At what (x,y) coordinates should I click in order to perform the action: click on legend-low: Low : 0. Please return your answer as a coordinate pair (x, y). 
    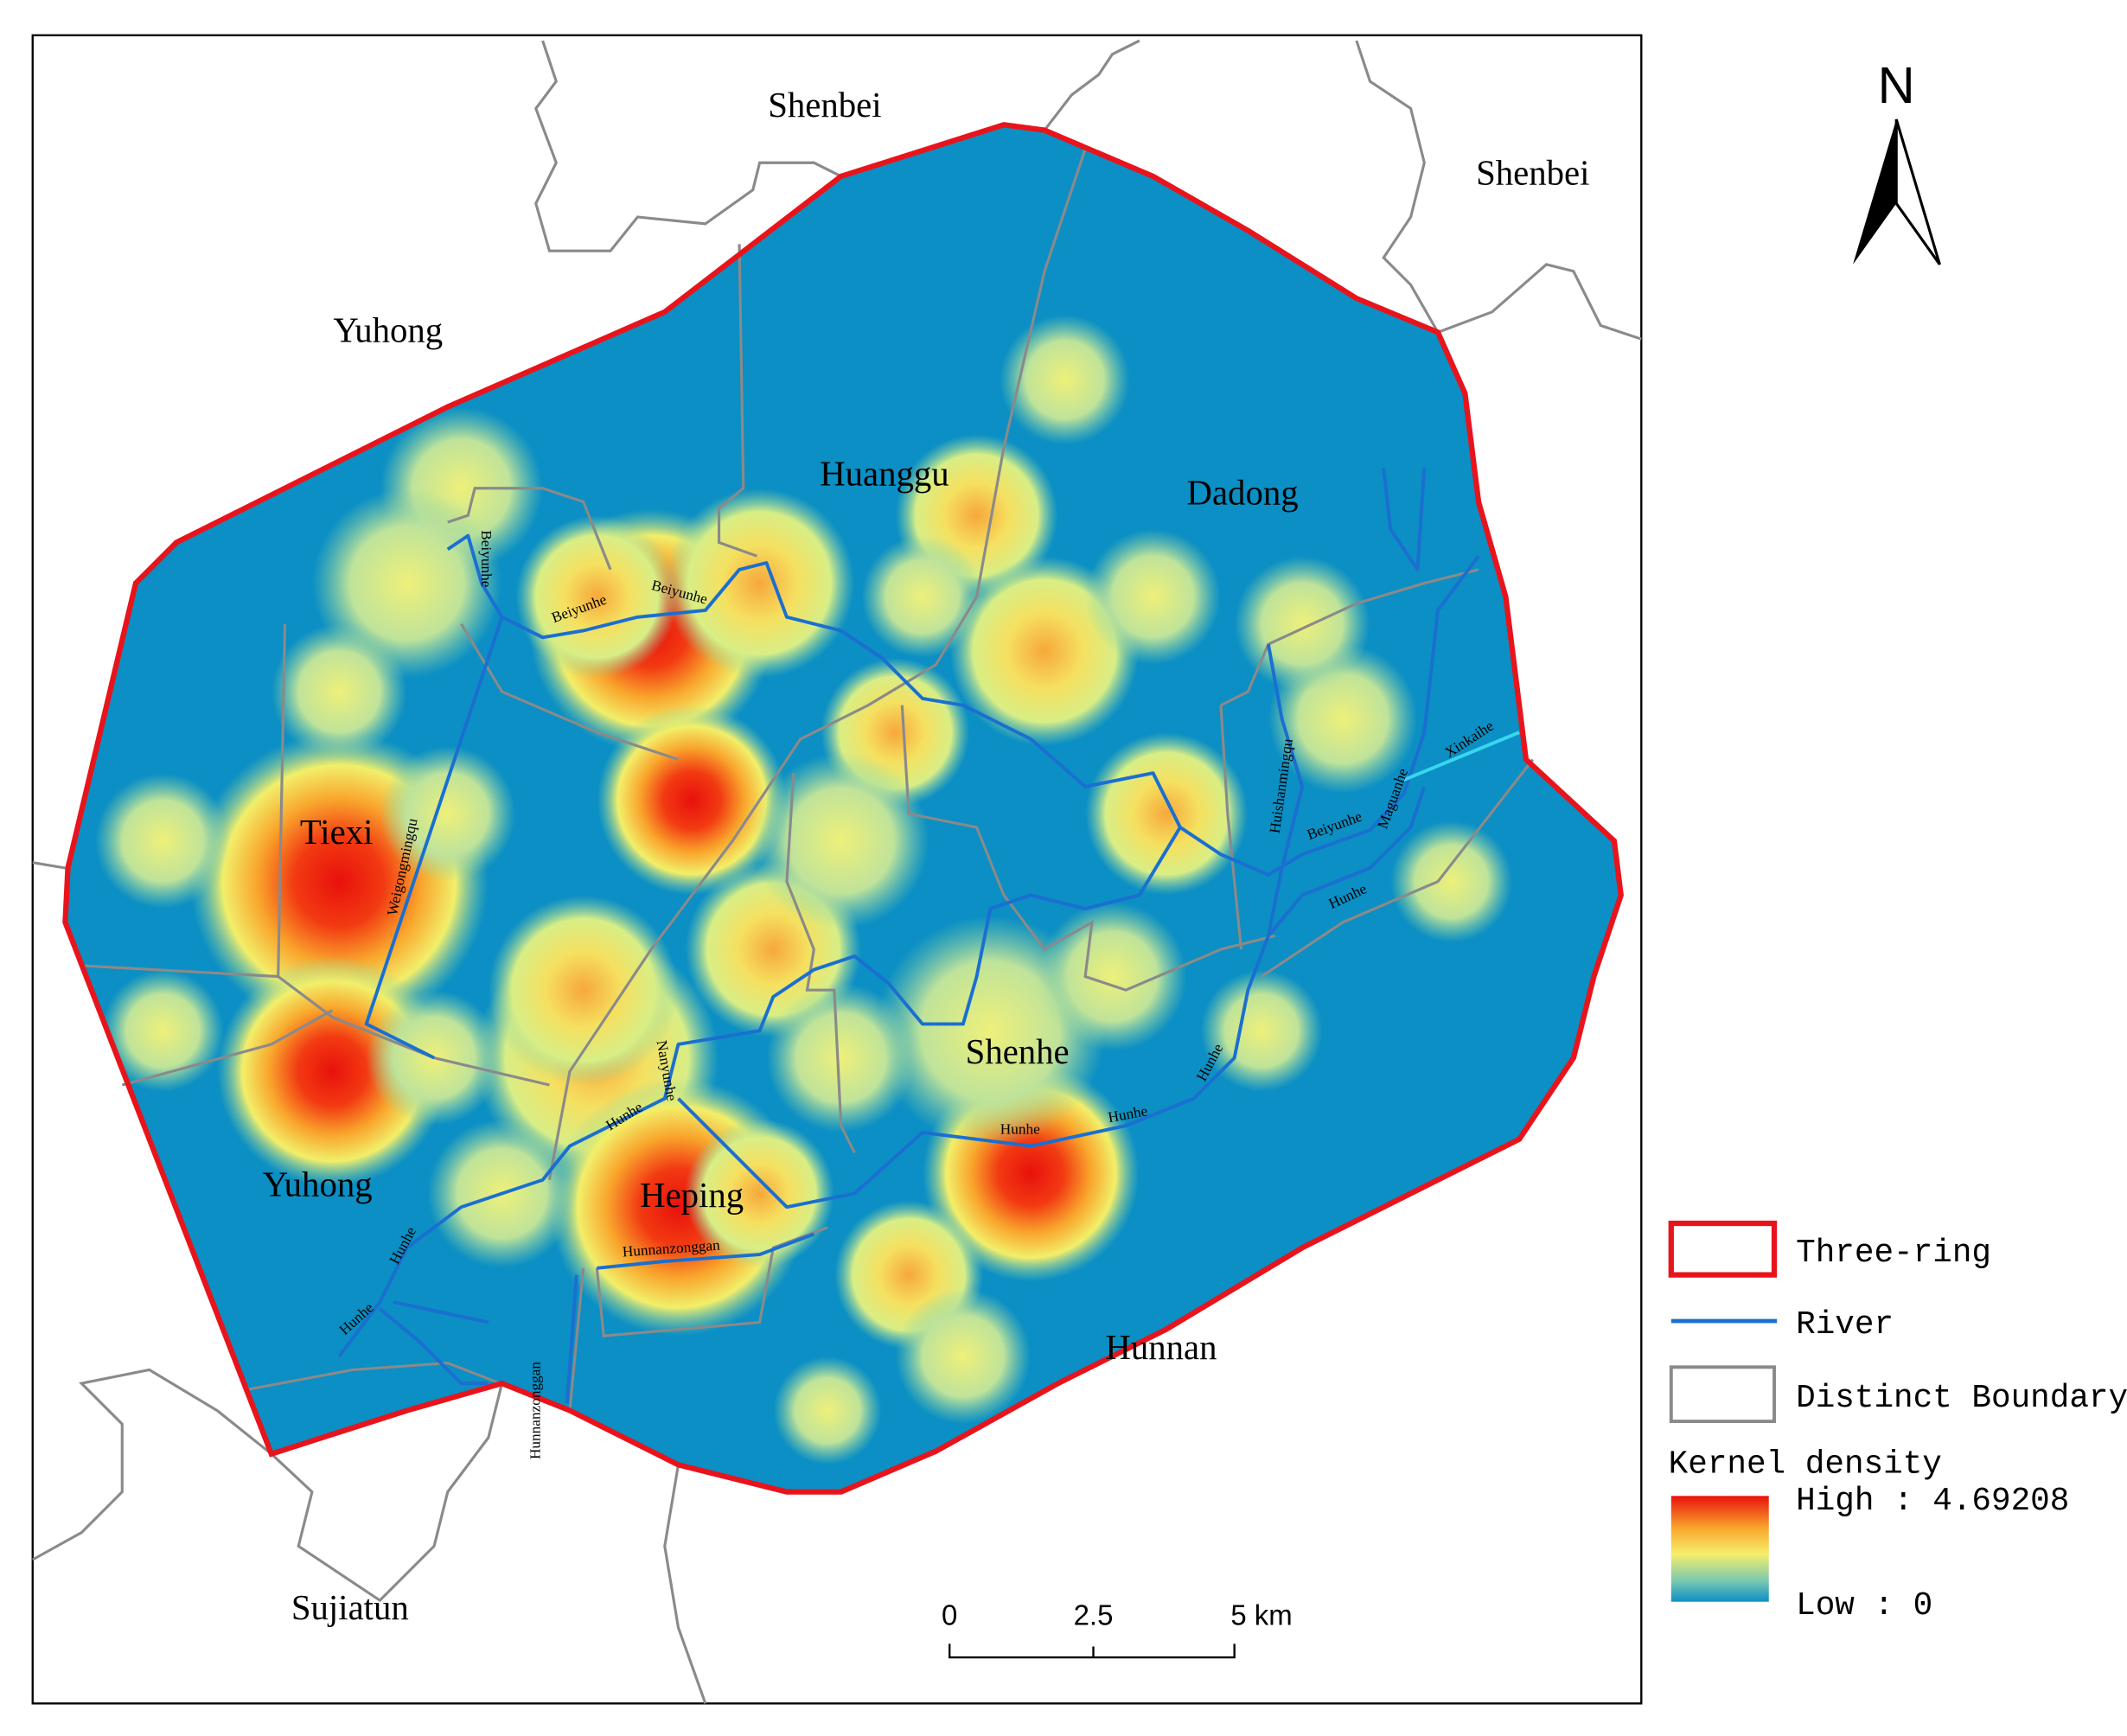
    Looking at the image, I should click on (1864, 1606).